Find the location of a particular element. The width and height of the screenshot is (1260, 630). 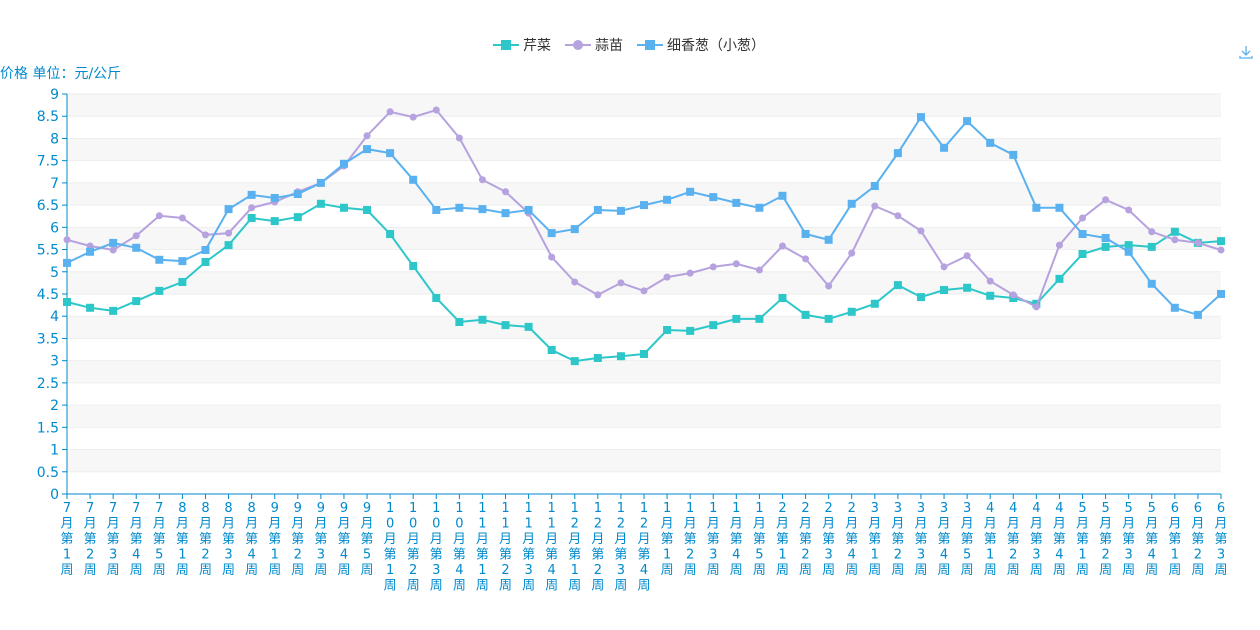

y-tick-label: 6 is located at coordinates (54, 228).